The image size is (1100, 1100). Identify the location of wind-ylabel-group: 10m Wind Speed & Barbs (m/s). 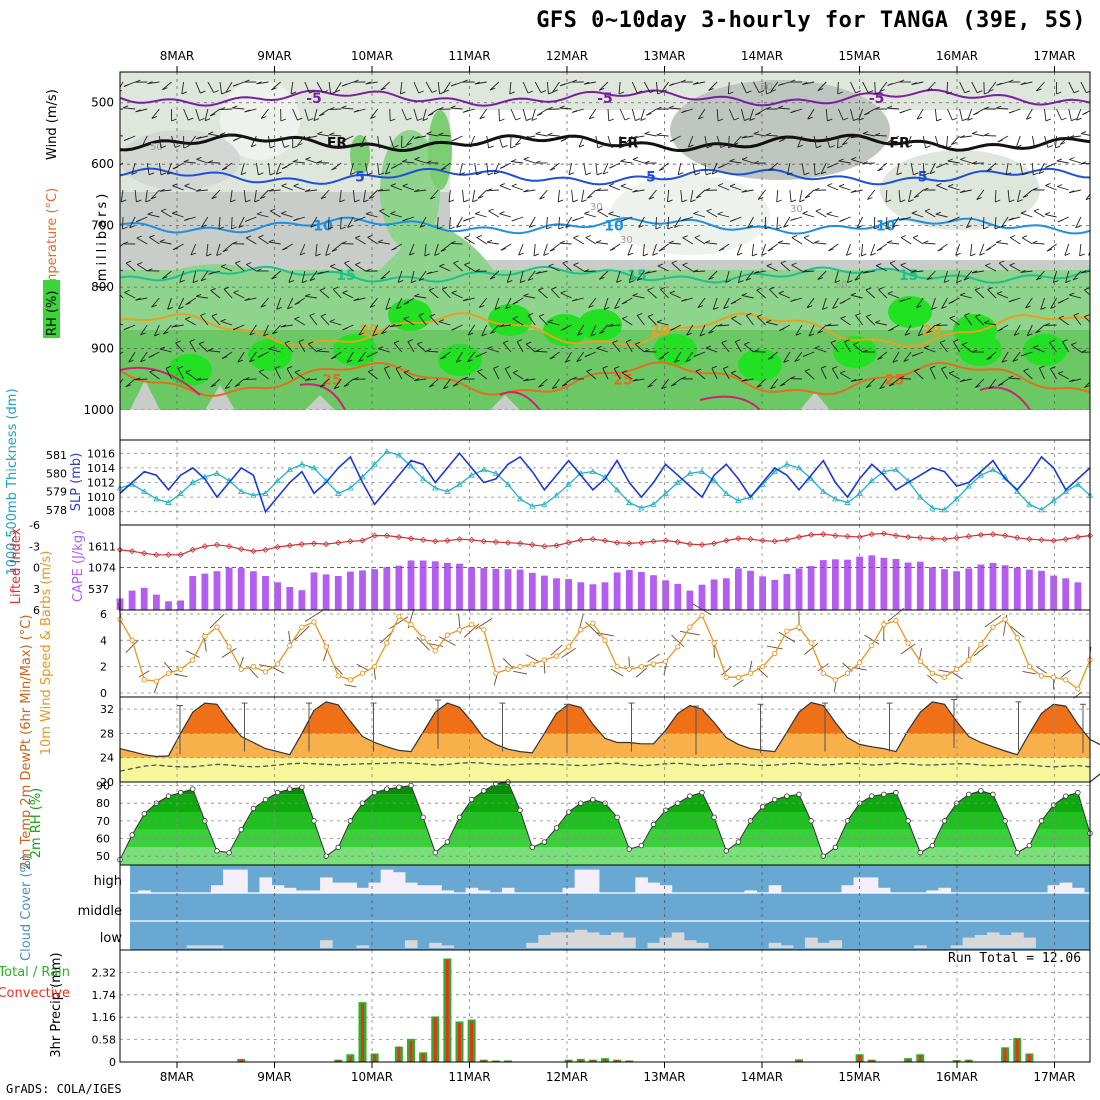
(46, 653).